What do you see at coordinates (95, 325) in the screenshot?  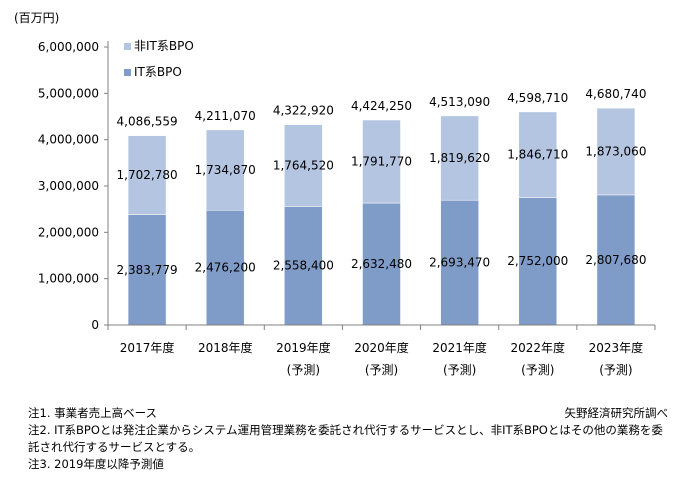 I see `y-tick-label: 0` at bounding box center [95, 325].